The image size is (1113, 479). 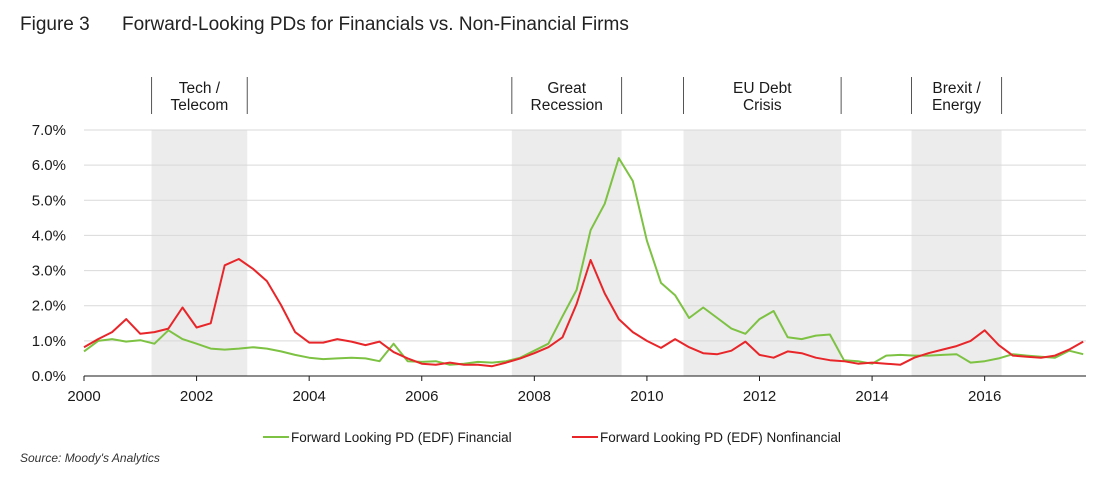 What do you see at coordinates (200, 105) in the screenshot?
I see `period-label-0-1: Telecom` at bounding box center [200, 105].